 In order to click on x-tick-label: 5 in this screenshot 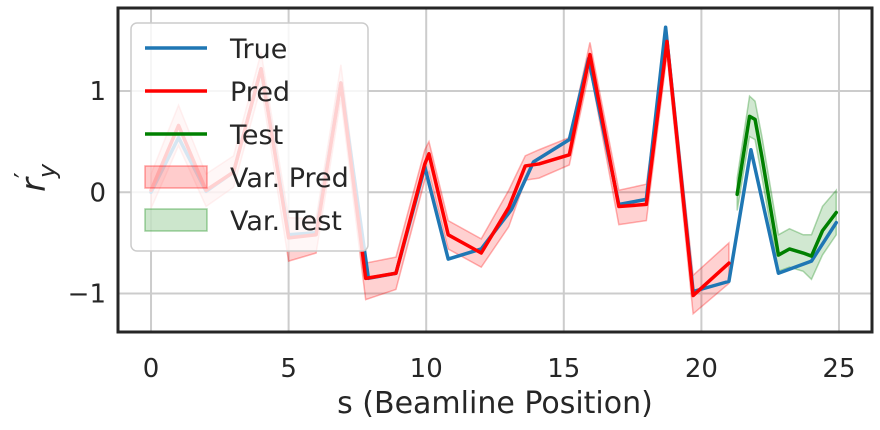, I will do `click(288, 369)`.